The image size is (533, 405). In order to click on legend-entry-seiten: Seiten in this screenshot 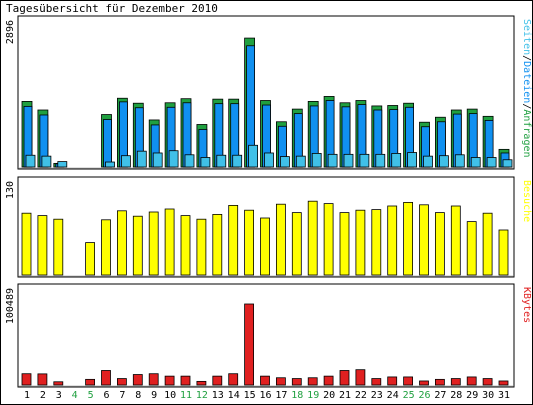, I will do `click(526, 37)`.